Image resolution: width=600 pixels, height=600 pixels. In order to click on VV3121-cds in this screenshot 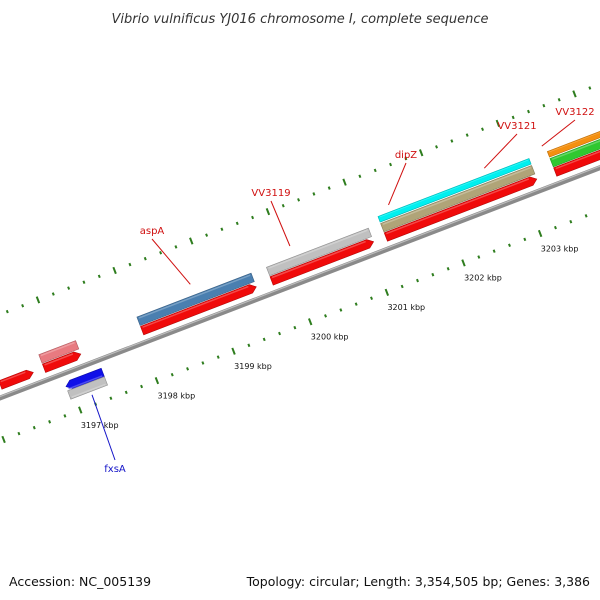, I will do `click(576, 163)`.